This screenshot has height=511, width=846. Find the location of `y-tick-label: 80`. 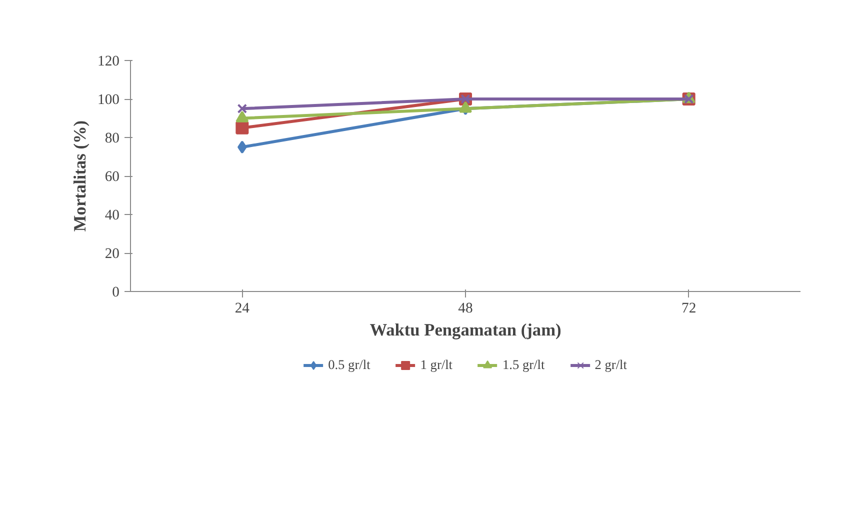

y-tick-label: 80 is located at coordinates (112, 138).